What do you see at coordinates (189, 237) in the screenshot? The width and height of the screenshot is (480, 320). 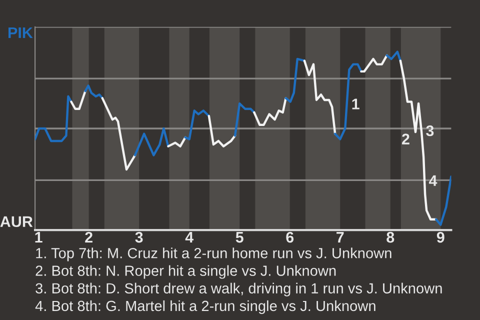 I see `x-tick-label: 4` at bounding box center [189, 237].